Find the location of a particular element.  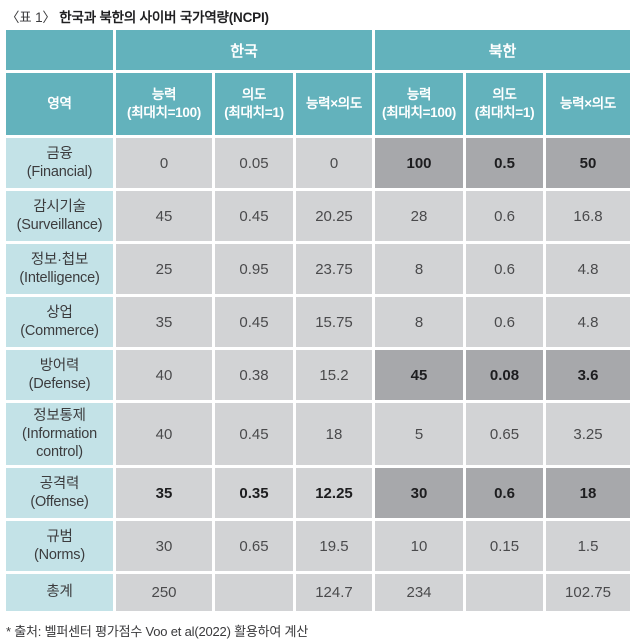

data-cell: 1.5 is located at coordinates (588, 546).